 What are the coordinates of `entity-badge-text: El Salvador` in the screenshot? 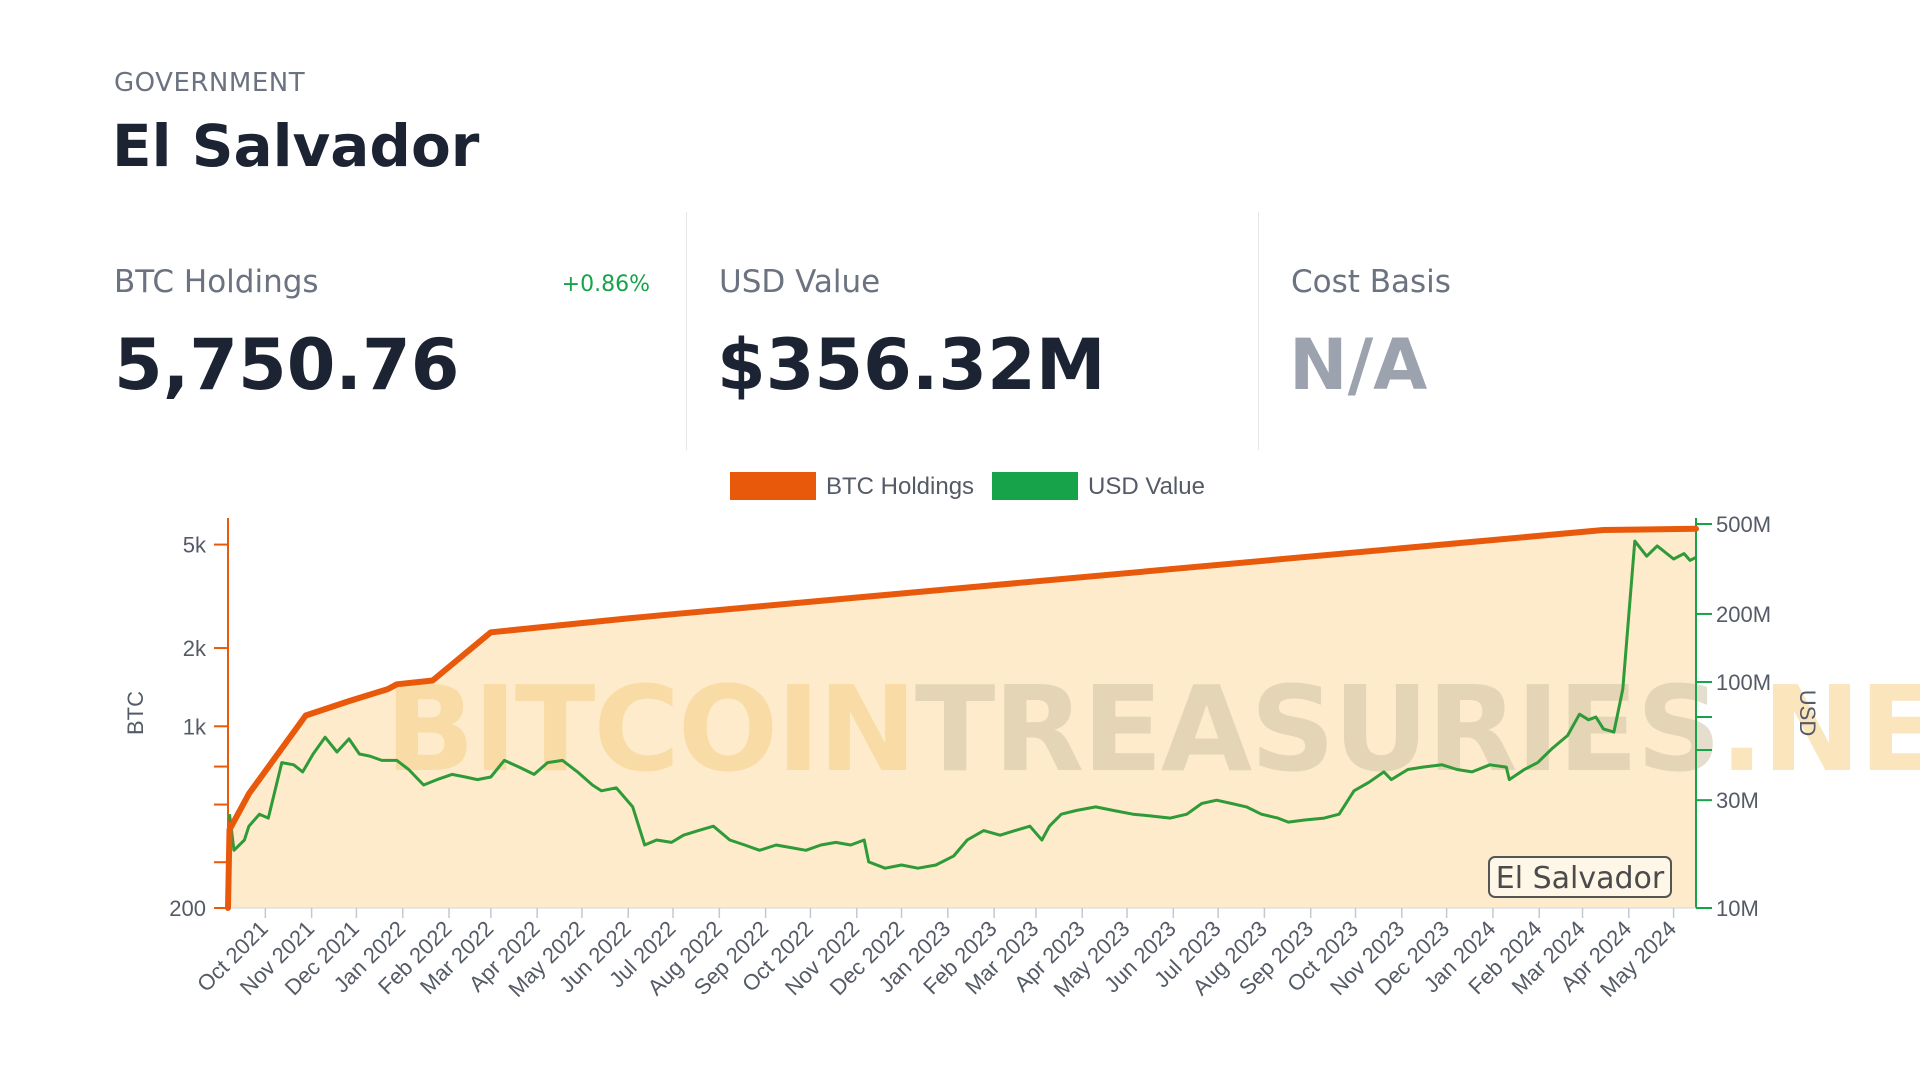 It's located at (1580, 878).